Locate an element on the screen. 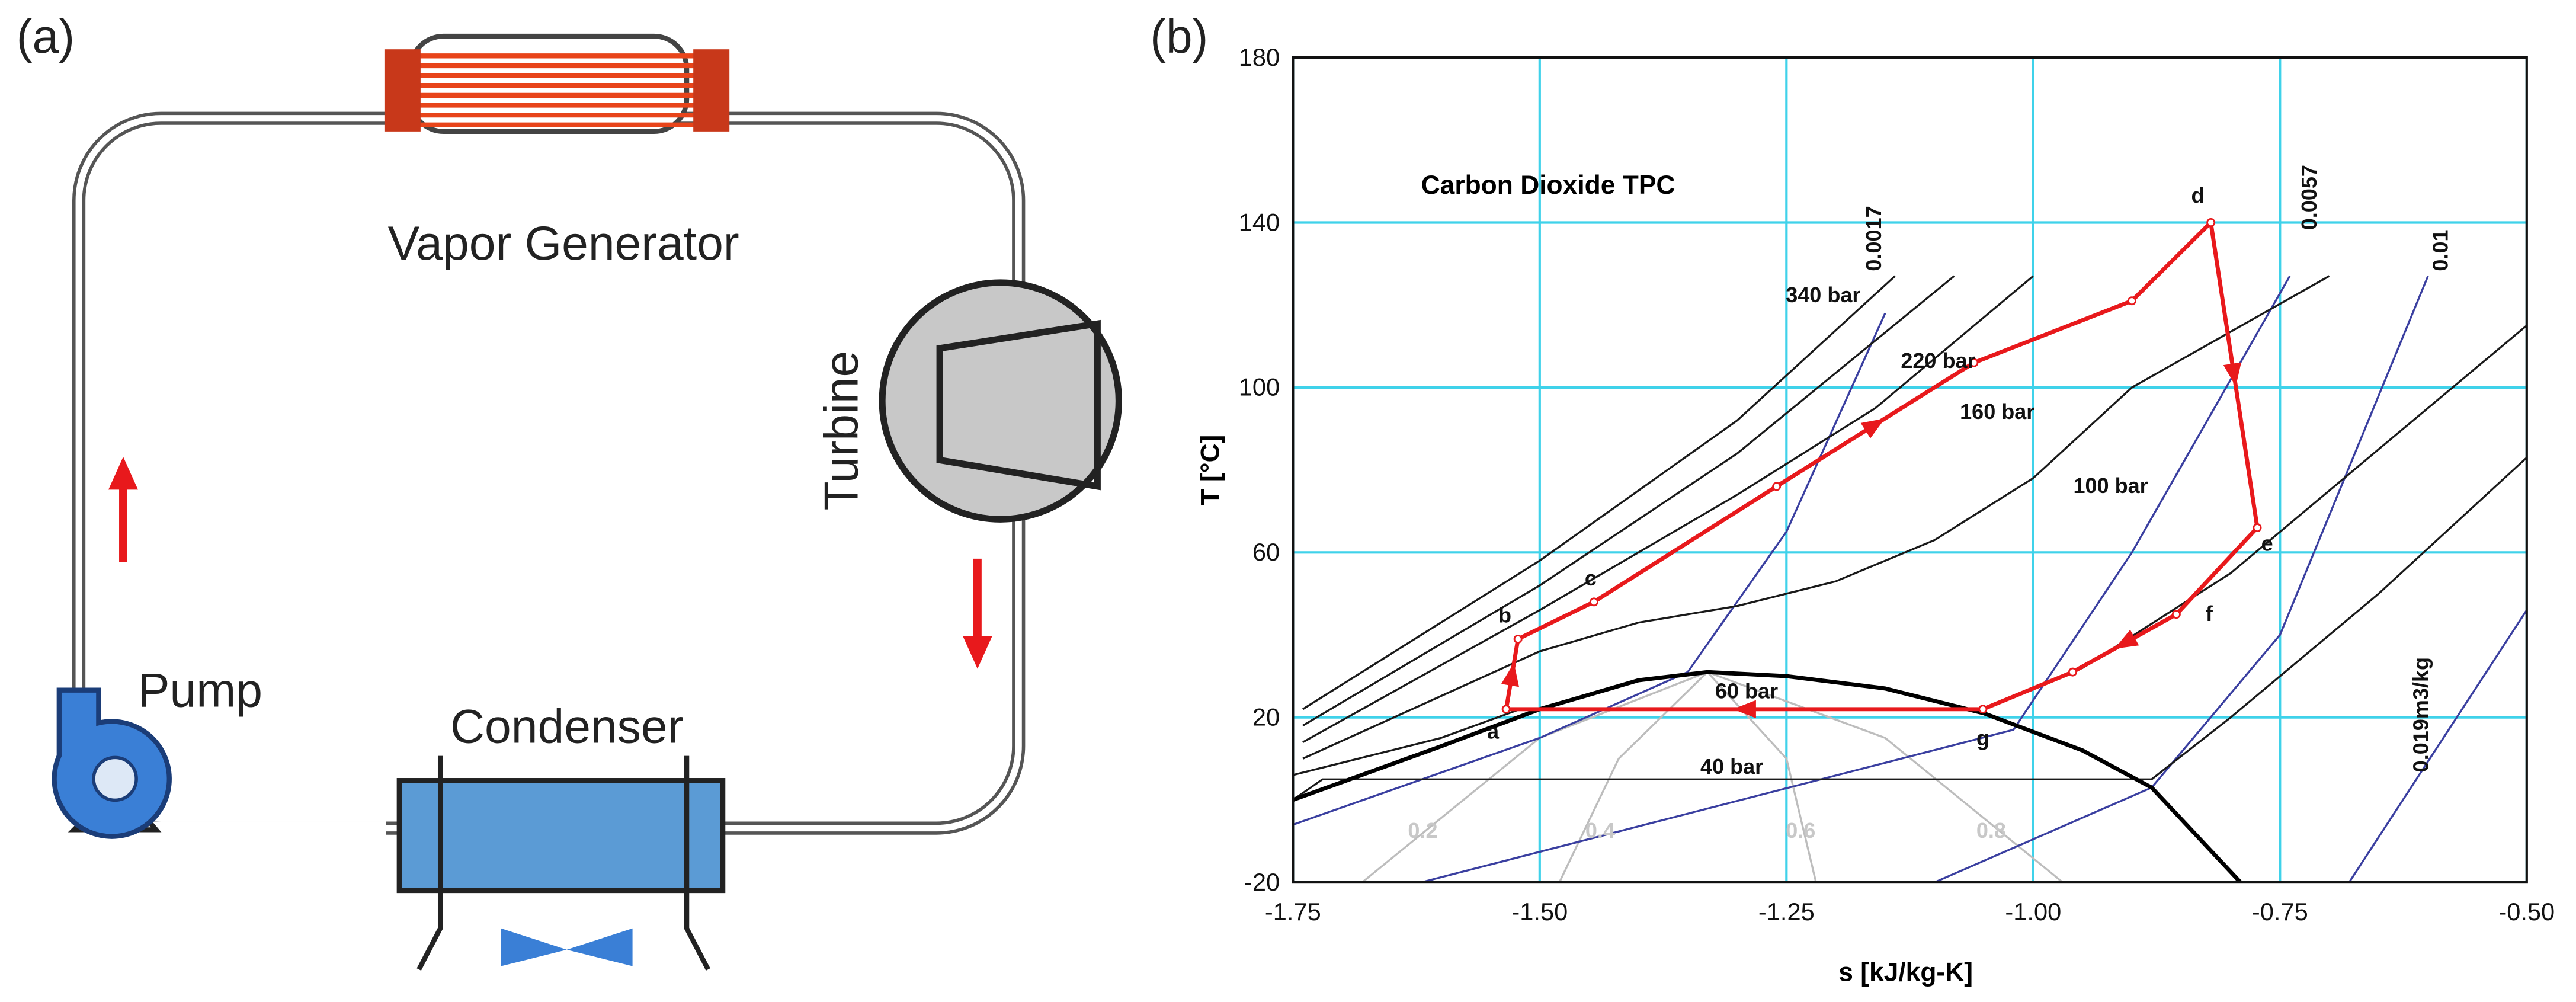  label: Pump is located at coordinates (200, 691).